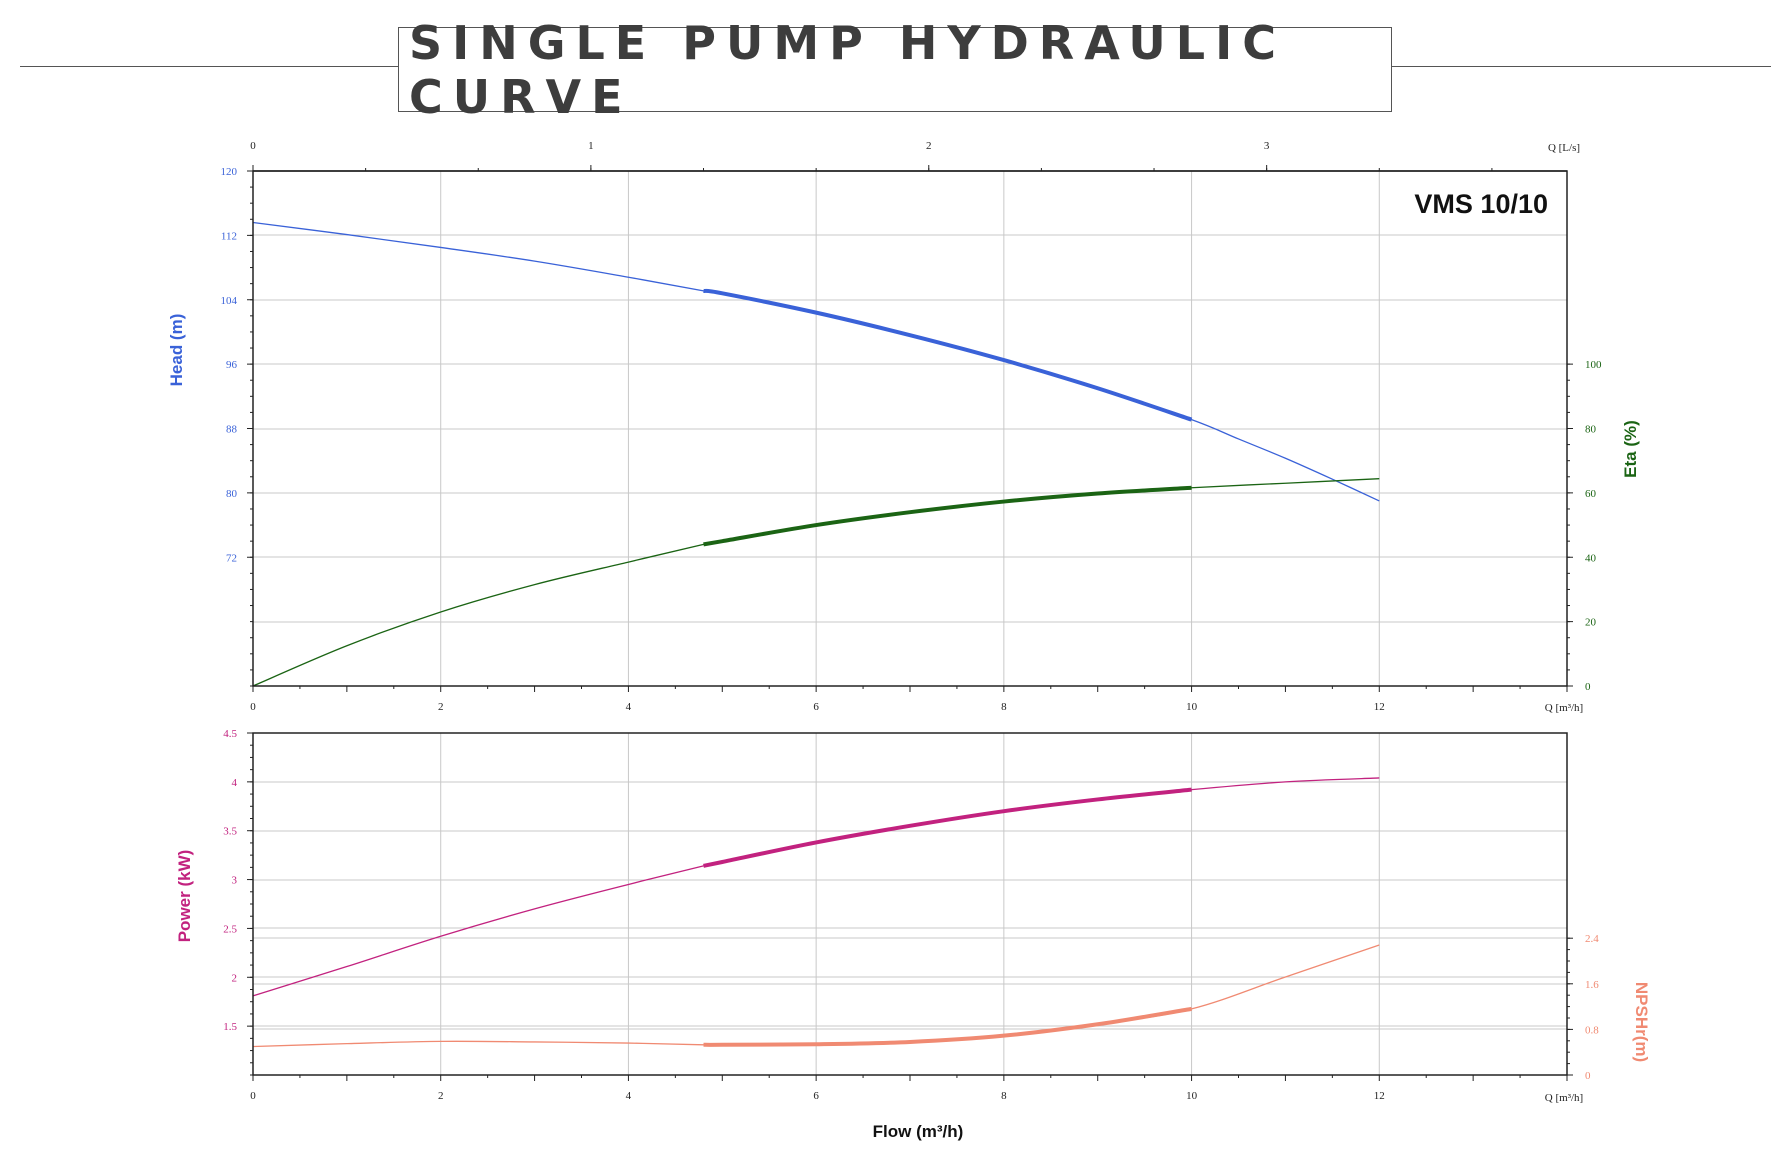  I want to click on y-left-tick-label: 2, so click(235, 978).